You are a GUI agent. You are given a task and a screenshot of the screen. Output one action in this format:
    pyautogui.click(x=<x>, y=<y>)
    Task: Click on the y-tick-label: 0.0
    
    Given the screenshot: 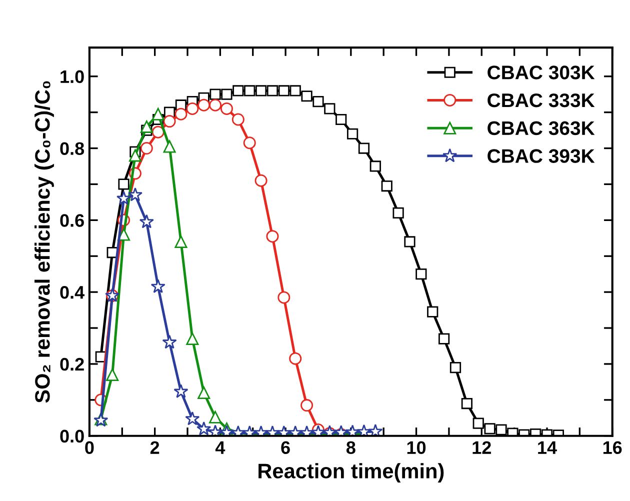 What is the action you would take?
    pyautogui.click(x=72, y=436)
    